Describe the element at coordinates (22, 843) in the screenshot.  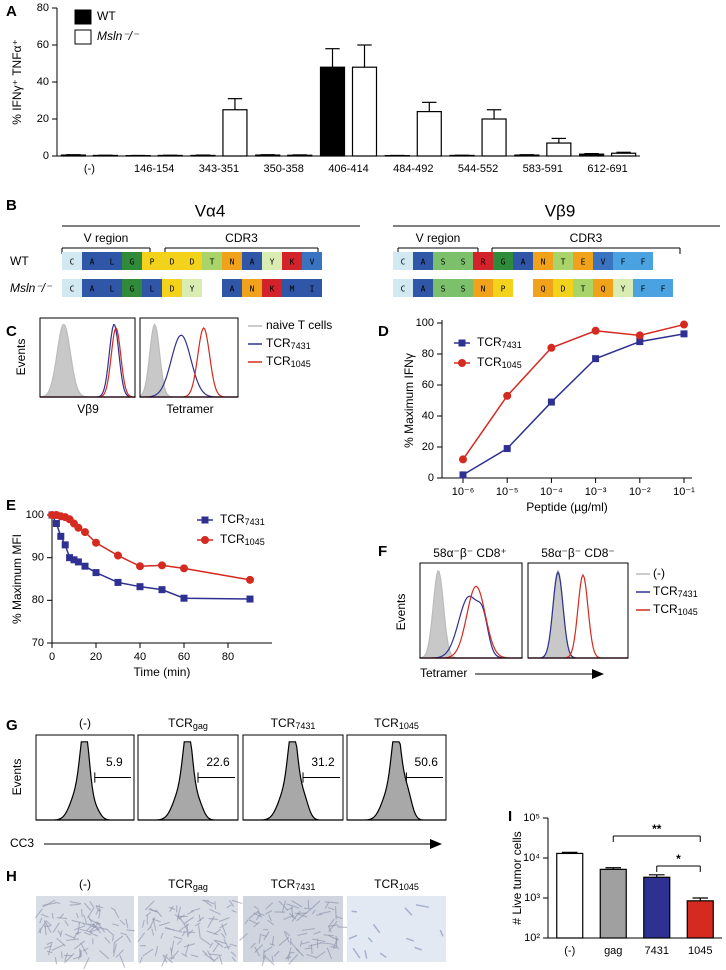
I see `x-axis-label: CC3` at that location.